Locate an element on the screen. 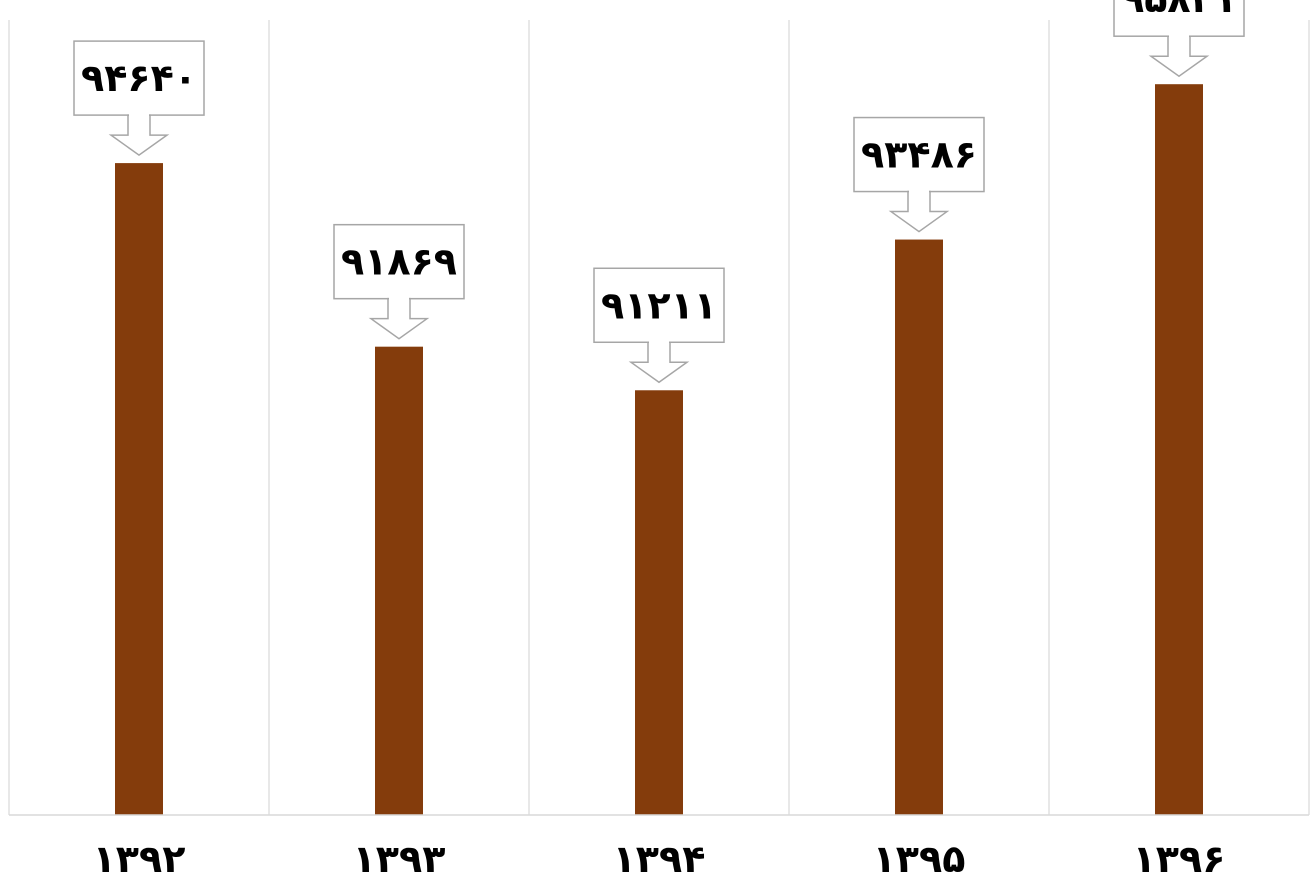 This screenshot has width=1311, height=885. data-label-callout: ۹۱۲۱۱ is located at coordinates (659, 325).